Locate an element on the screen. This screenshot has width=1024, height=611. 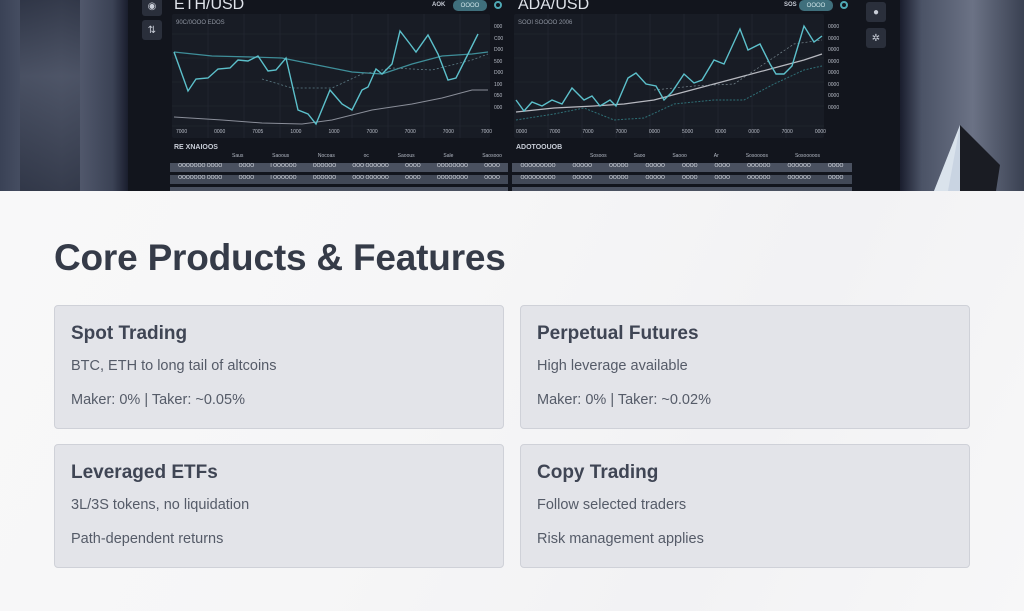
card-description: BTC, ETH to long tail of altcoins is located at coordinates (174, 366).